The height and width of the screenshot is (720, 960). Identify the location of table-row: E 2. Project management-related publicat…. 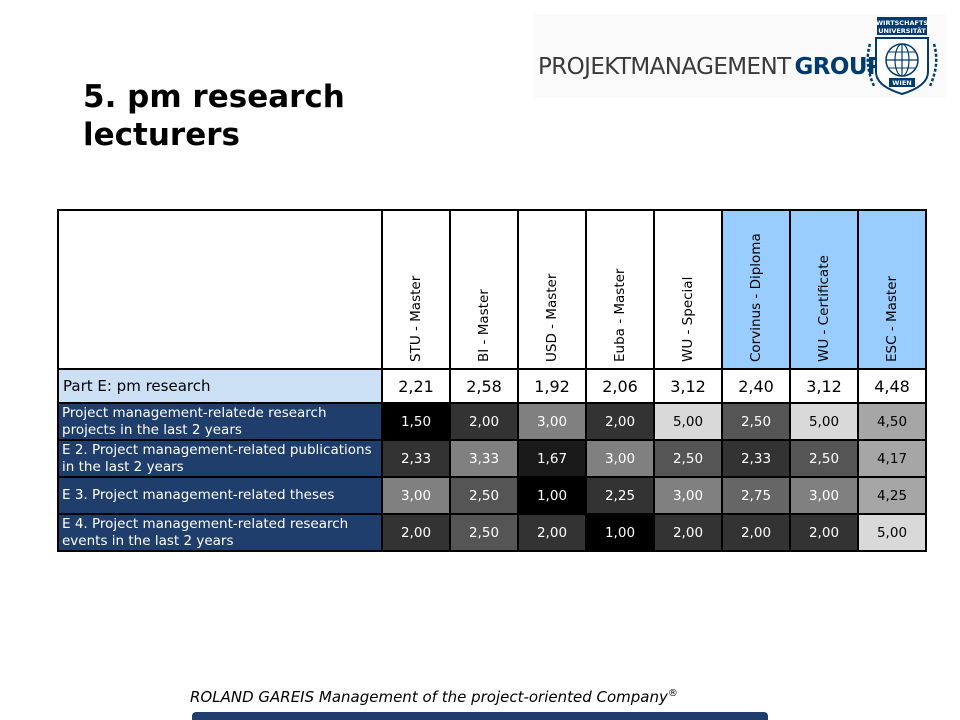
(492, 458).